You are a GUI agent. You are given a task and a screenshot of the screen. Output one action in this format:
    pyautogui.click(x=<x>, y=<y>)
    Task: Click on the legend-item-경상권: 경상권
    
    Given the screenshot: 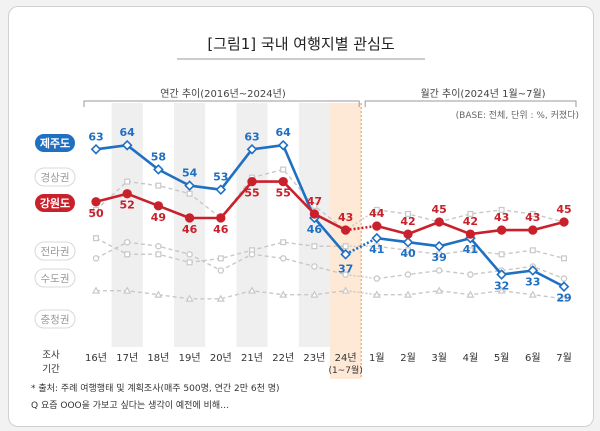 What is the action you would take?
    pyautogui.click(x=55, y=177)
    